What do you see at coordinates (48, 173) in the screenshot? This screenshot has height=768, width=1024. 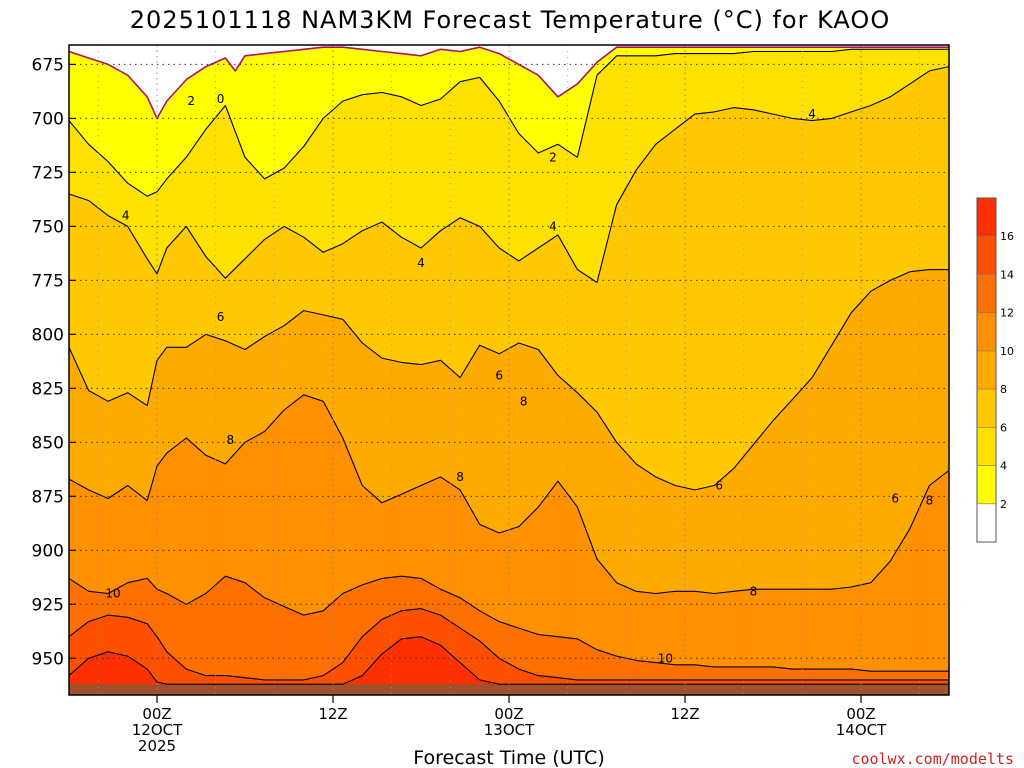 I see `y-tick-label: 725` at bounding box center [48, 173].